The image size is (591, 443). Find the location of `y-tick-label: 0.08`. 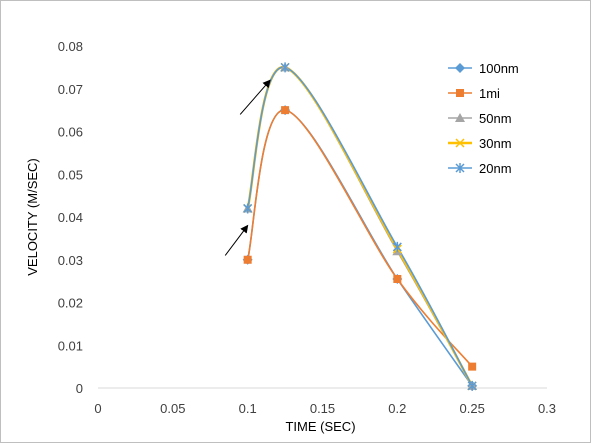

y-tick-label: 0.08 is located at coordinates (70, 46).